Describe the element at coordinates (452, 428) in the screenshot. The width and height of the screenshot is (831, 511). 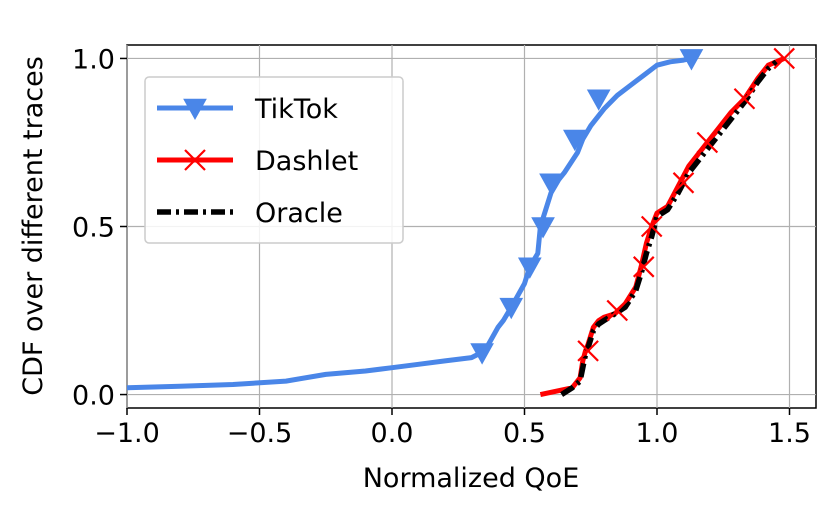
I see `x-axis-ticks: −1.0 −0.5 0.0 0.5 1.0 1.5` at that location.